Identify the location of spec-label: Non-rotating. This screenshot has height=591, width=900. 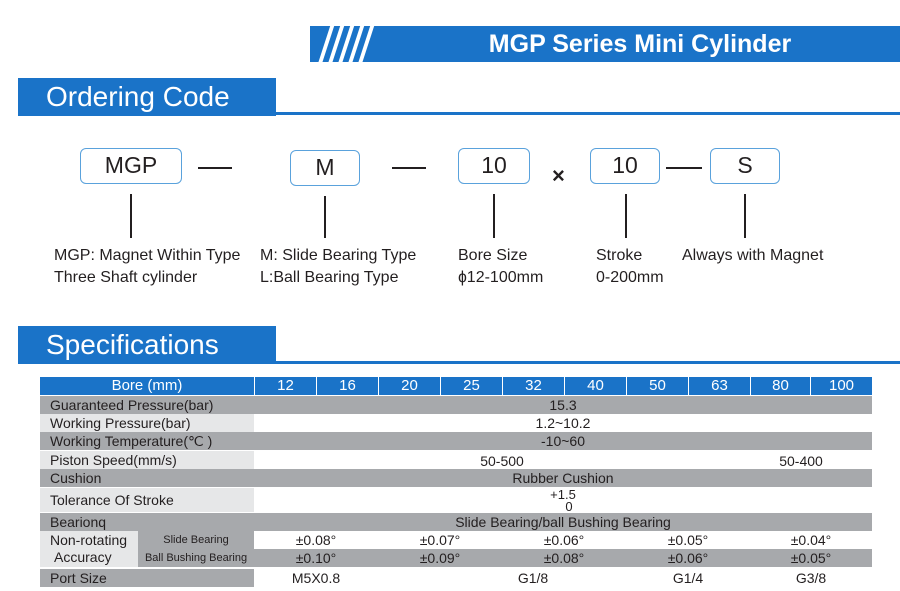
(89, 540).